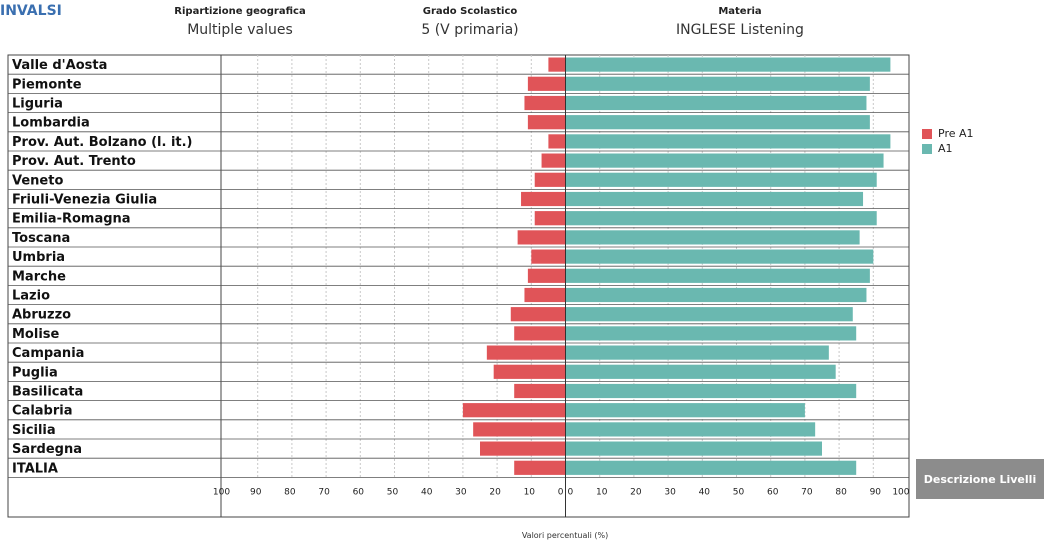 This screenshot has height=545, width=1048. What do you see at coordinates (773, 492) in the screenshot?
I see `tick-label: 60` at bounding box center [773, 492].